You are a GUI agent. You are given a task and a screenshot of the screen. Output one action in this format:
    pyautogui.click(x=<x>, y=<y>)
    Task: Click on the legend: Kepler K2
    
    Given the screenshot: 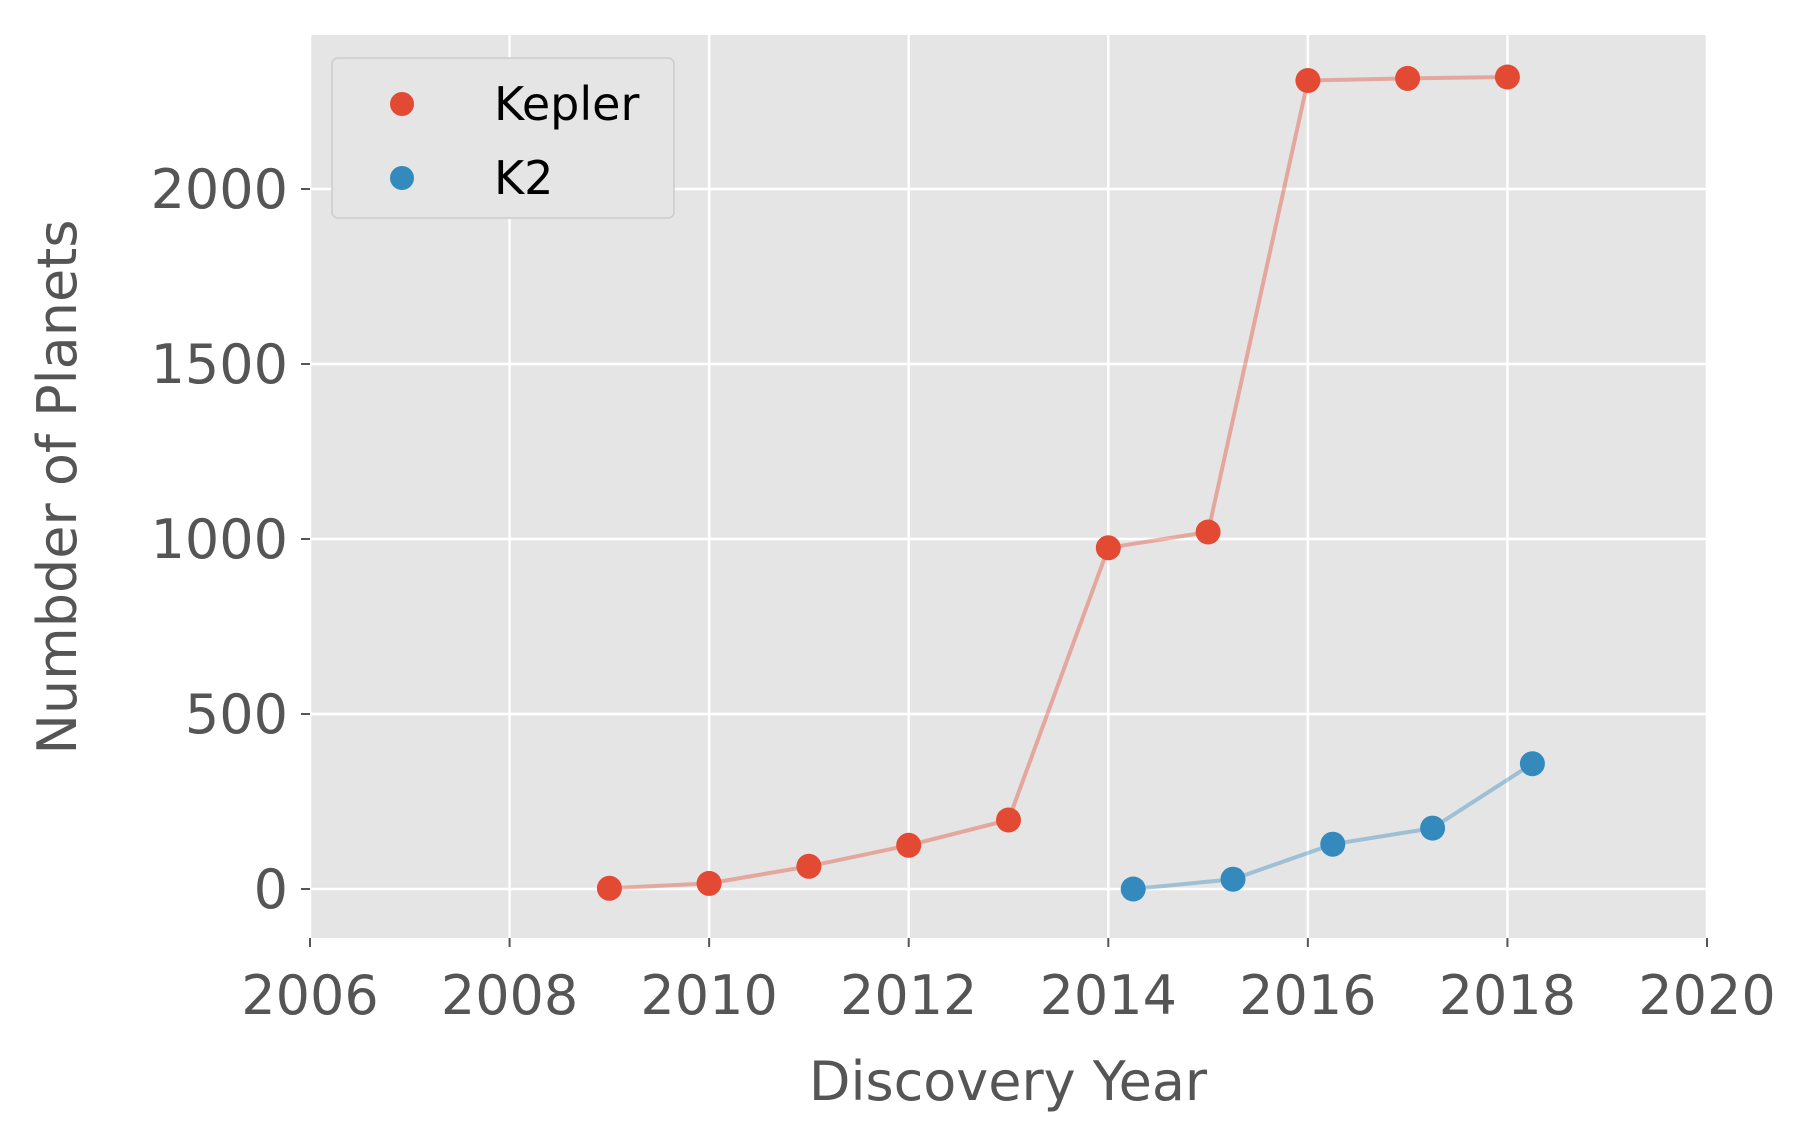 What is the action you would take?
    pyautogui.click(x=503, y=138)
    